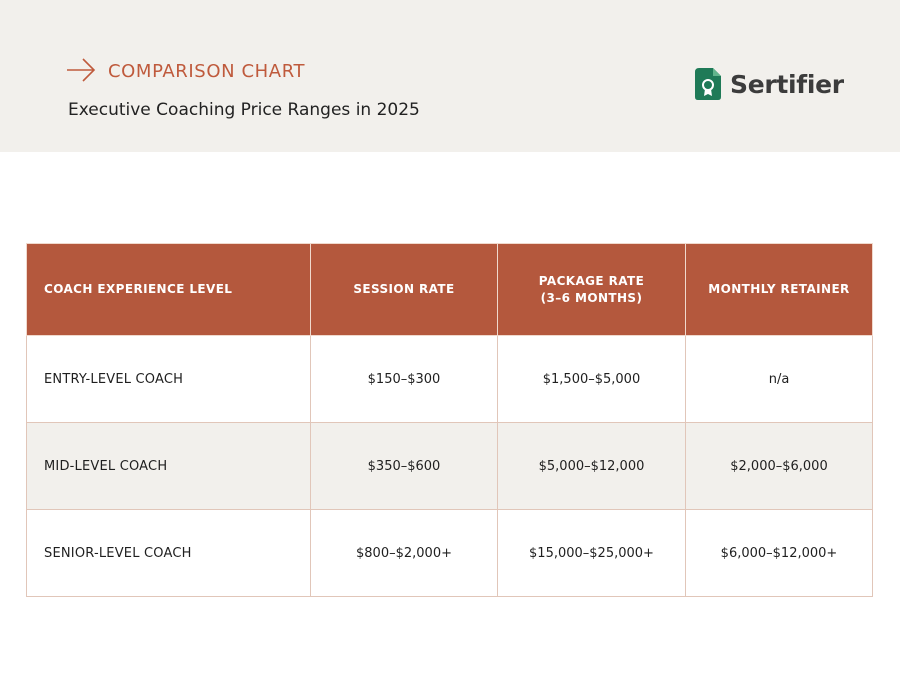 The height and width of the screenshot is (675, 900). I want to click on column-header-text: MONTHLY RETAINER, so click(779, 289).